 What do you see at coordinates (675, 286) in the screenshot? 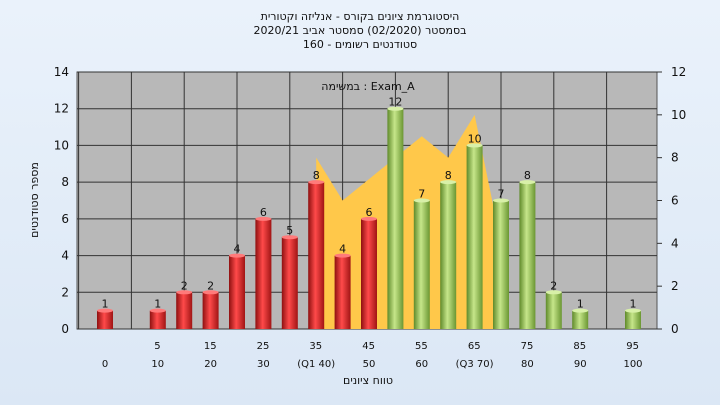
I see `y2-tick-label: 2` at bounding box center [675, 286].